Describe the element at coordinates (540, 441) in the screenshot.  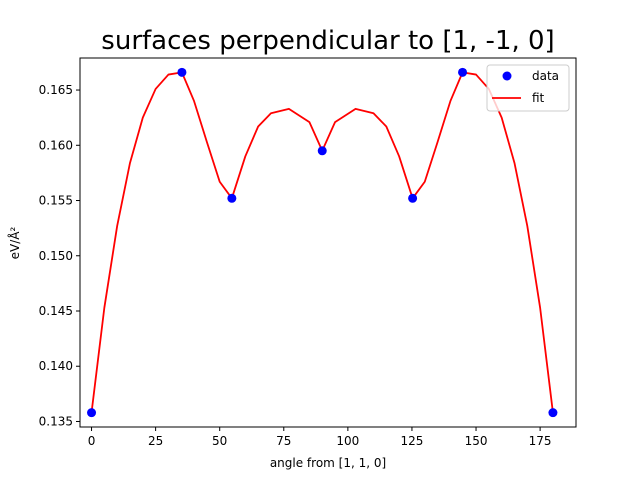
I see `x-tick-label: 175` at that location.